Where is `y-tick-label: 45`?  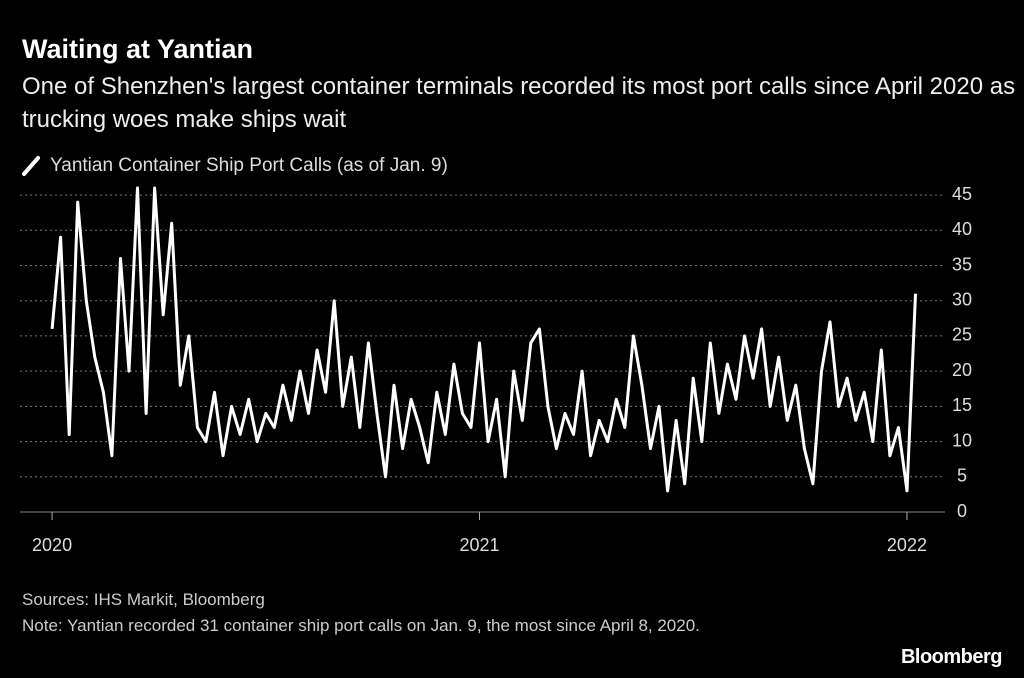
y-tick-label: 45 is located at coordinates (962, 194).